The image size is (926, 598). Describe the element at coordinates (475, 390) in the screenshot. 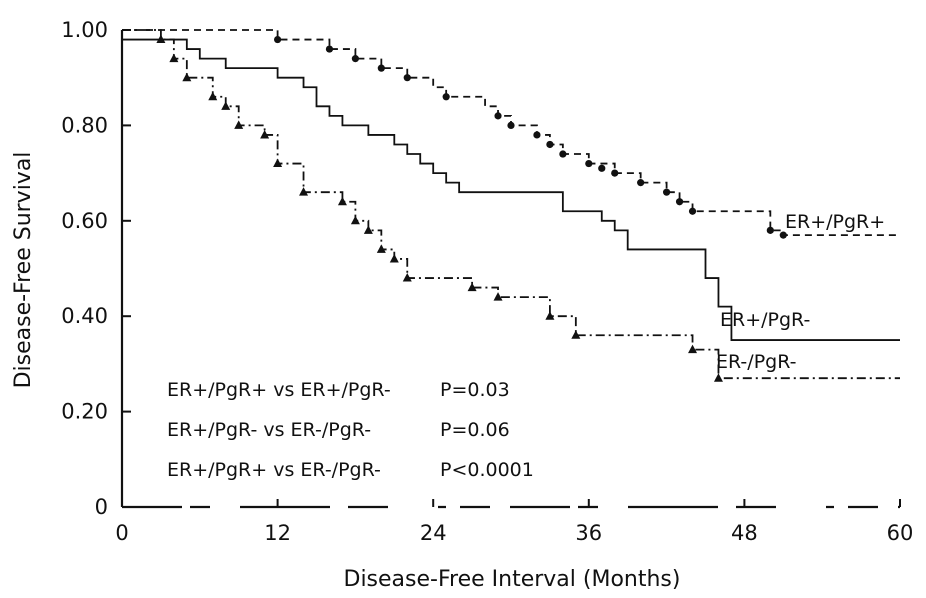

I see `p-value-text: P=0.03` at that location.